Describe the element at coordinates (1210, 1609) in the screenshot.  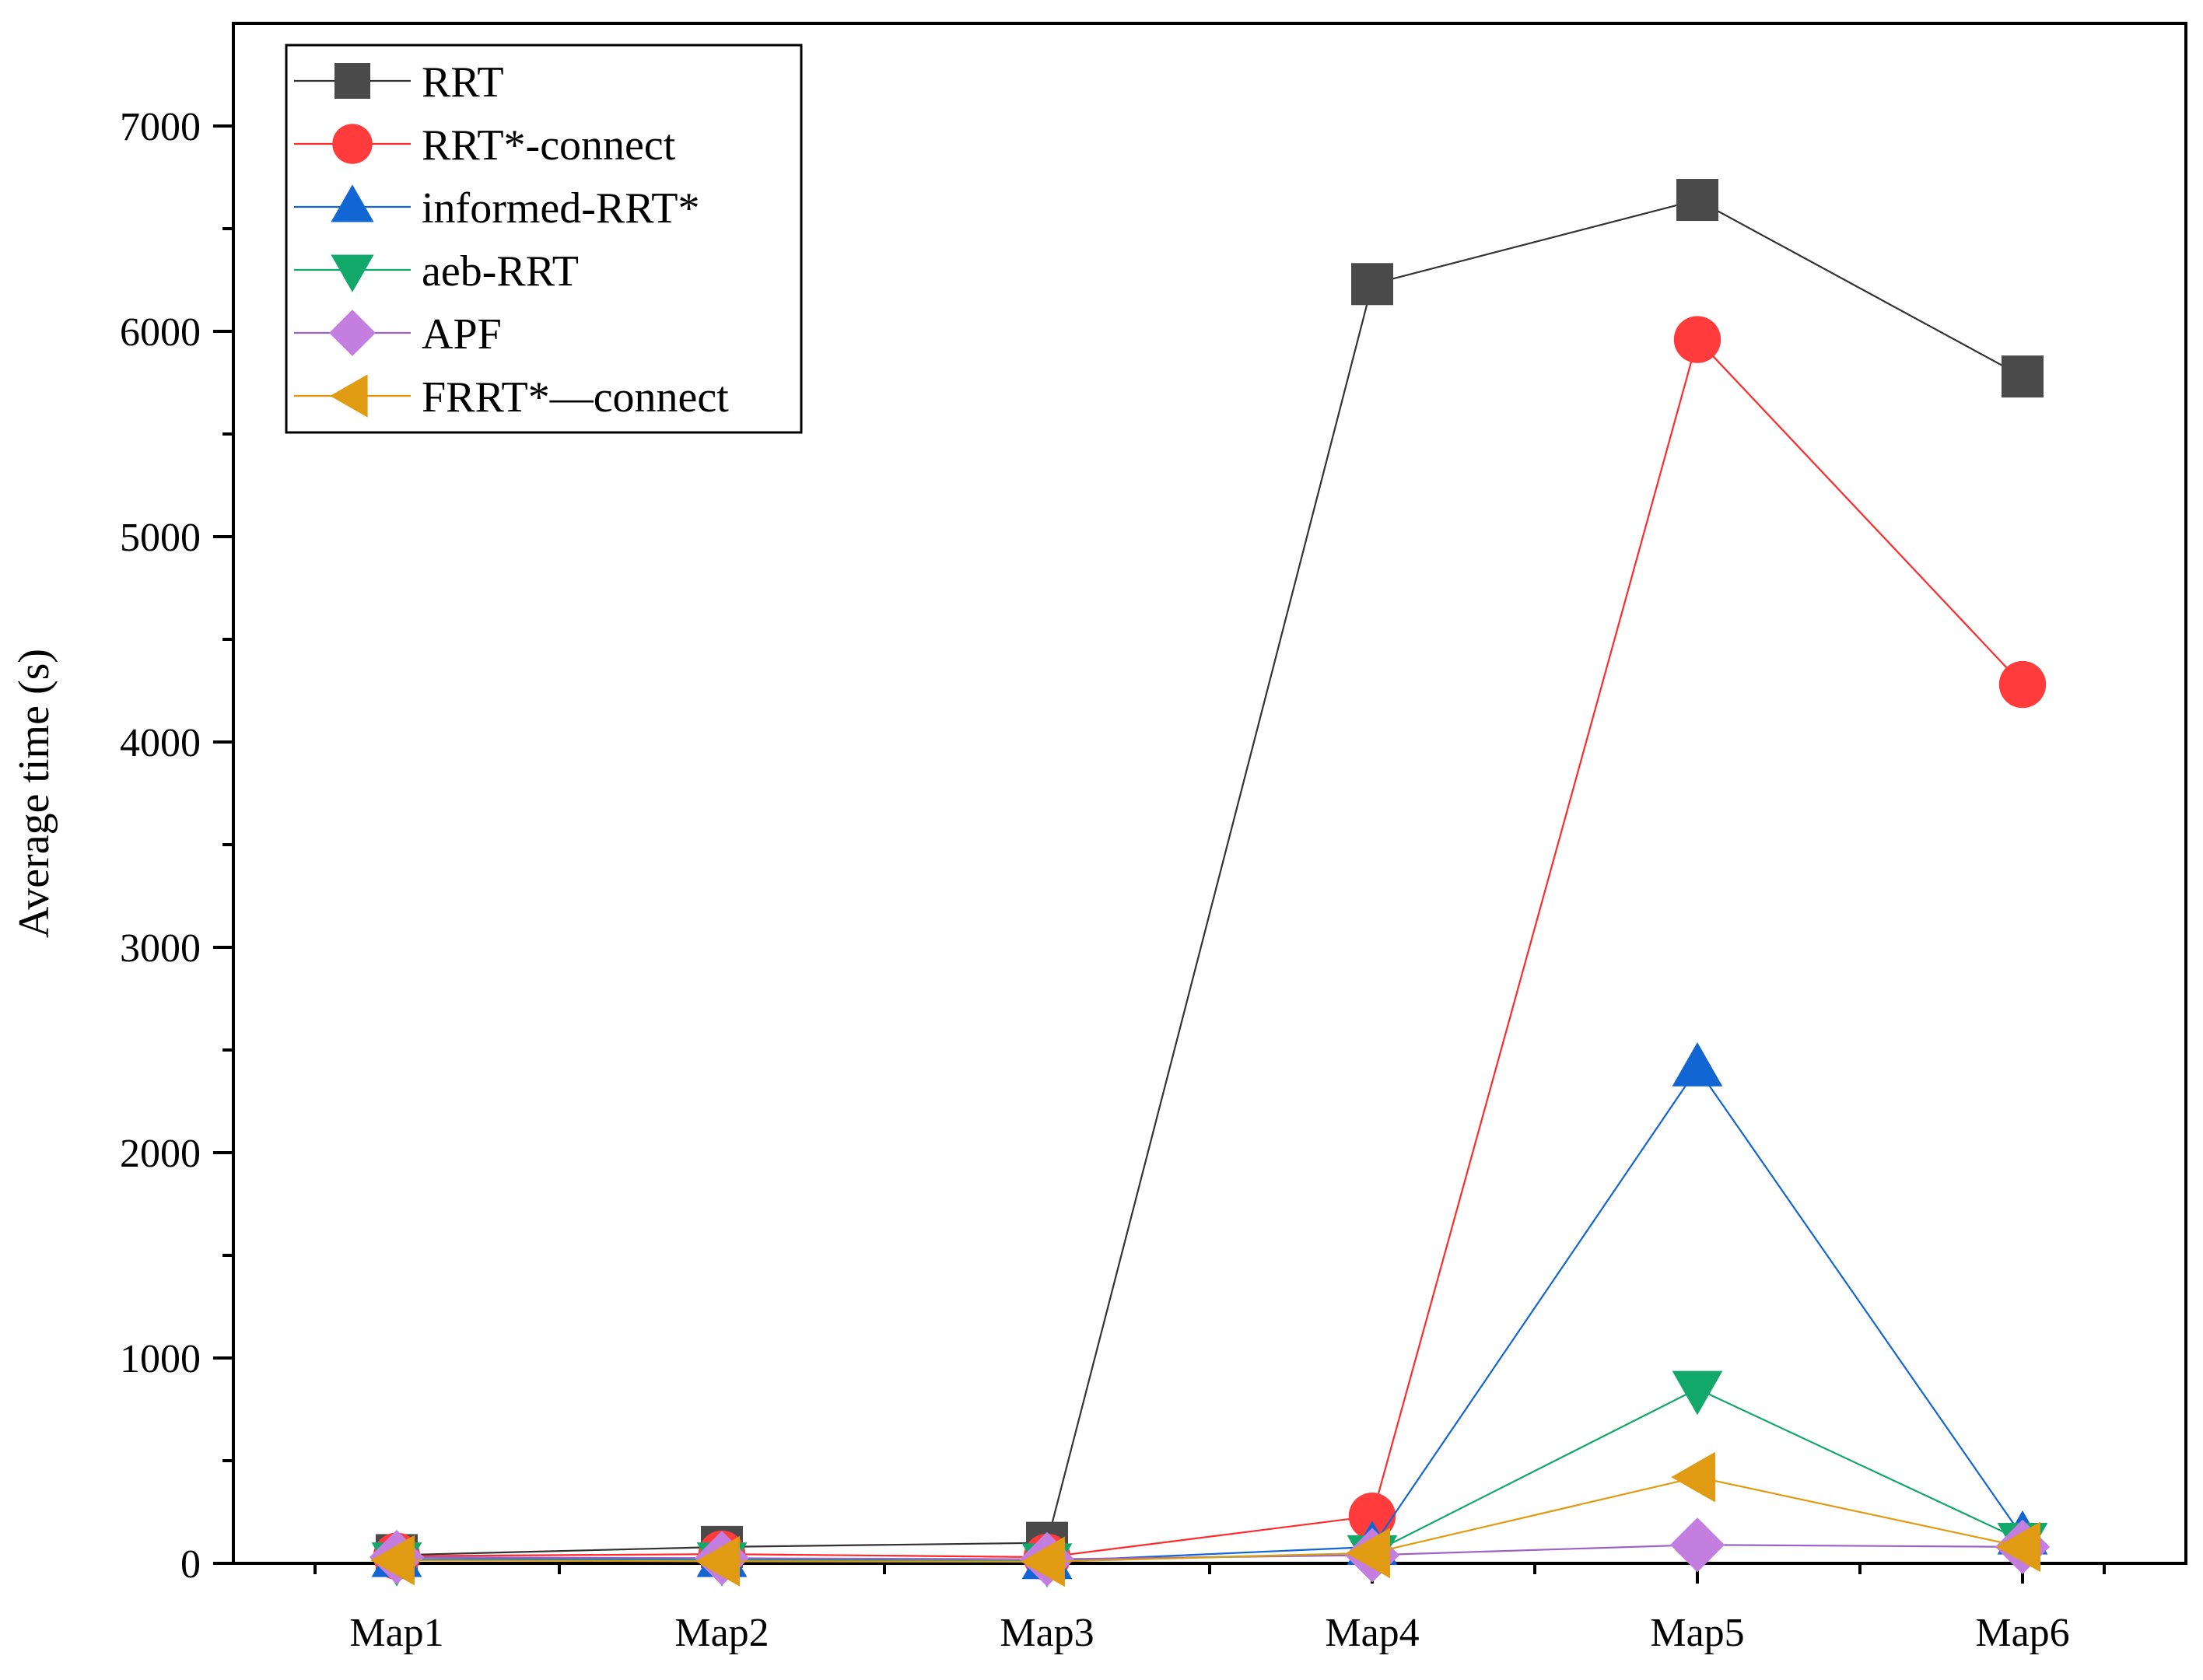
I see `x-axis: Map1 Map2 Map3 Map4 Map5 Map6` at that location.